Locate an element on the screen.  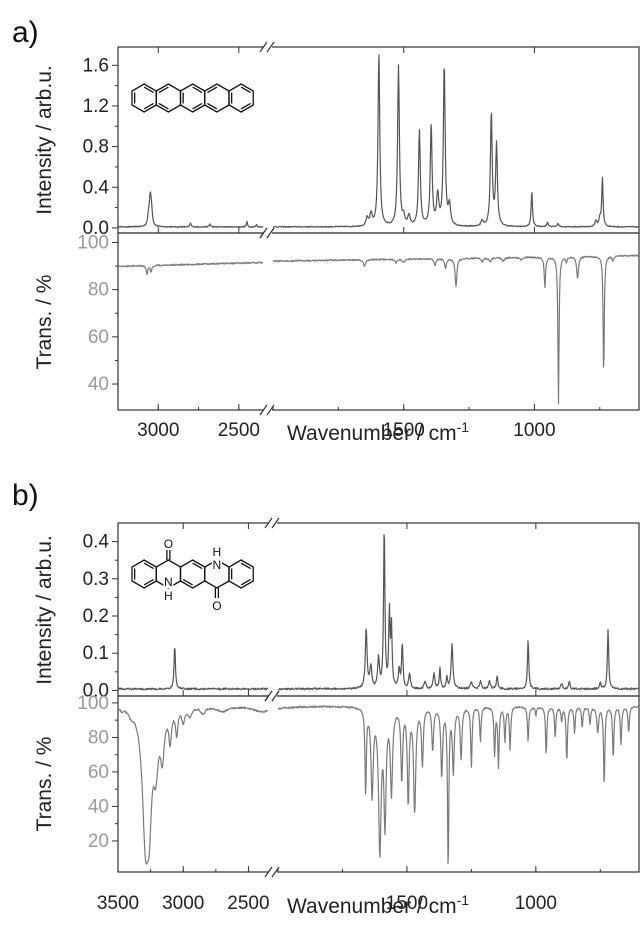
ir-yticks-b: 20 40 60 80 100 is located at coordinates (97, 772).